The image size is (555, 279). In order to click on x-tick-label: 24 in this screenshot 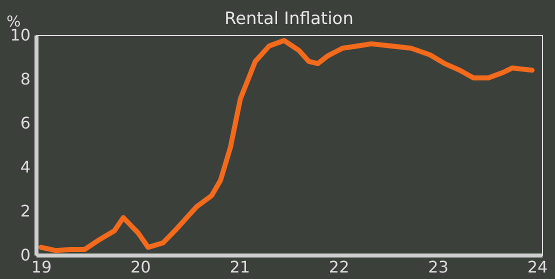, I will do `click(537, 267)`.